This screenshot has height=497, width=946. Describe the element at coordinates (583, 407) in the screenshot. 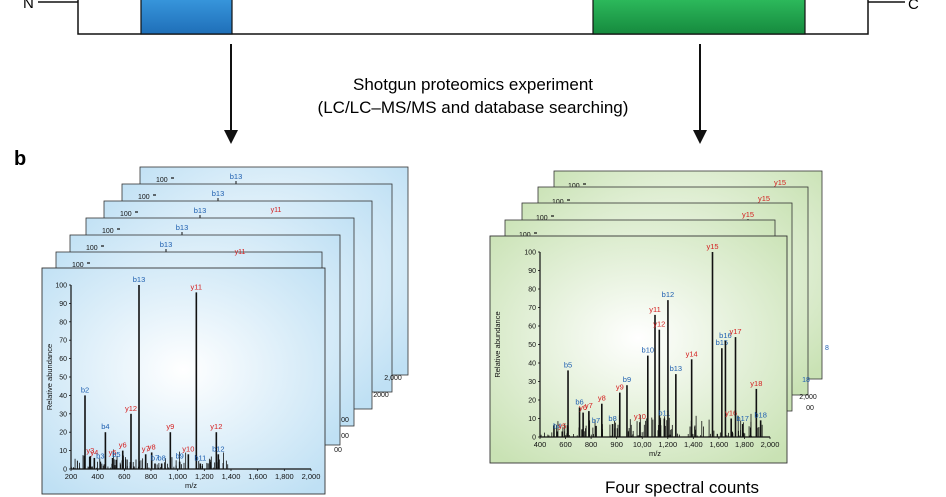

I see `peak-label: y6` at that location.